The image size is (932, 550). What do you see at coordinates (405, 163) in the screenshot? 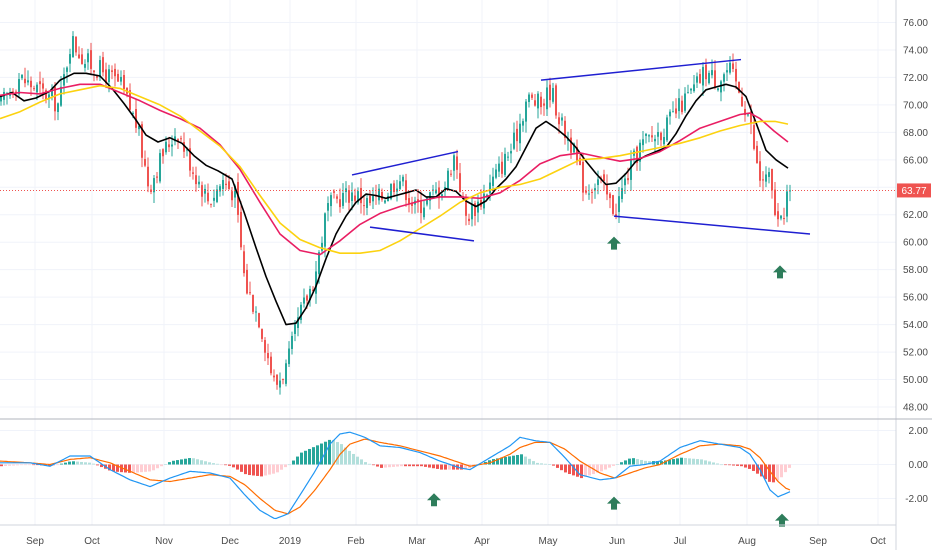
I see `trendline` at bounding box center [405, 163].